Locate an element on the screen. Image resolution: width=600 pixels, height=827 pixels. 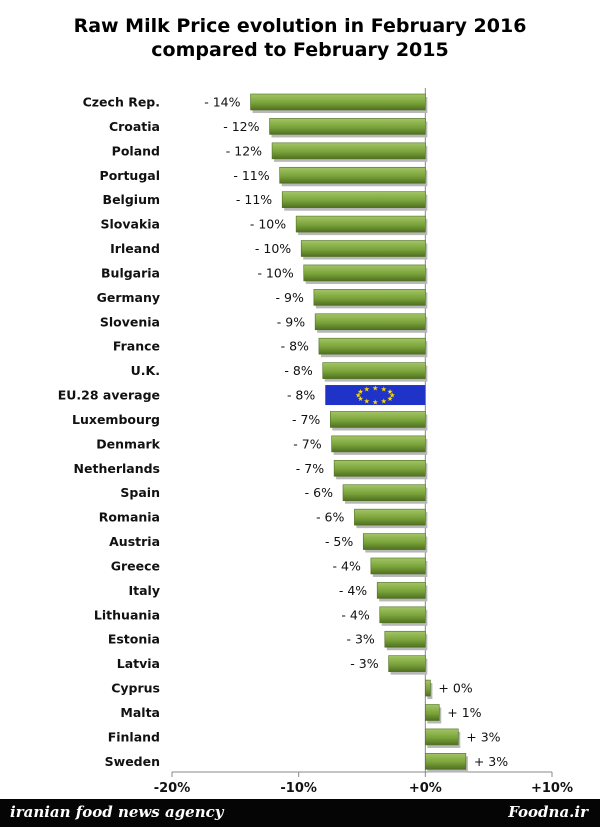
category-label: Finland is located at coordinates (134, 736).